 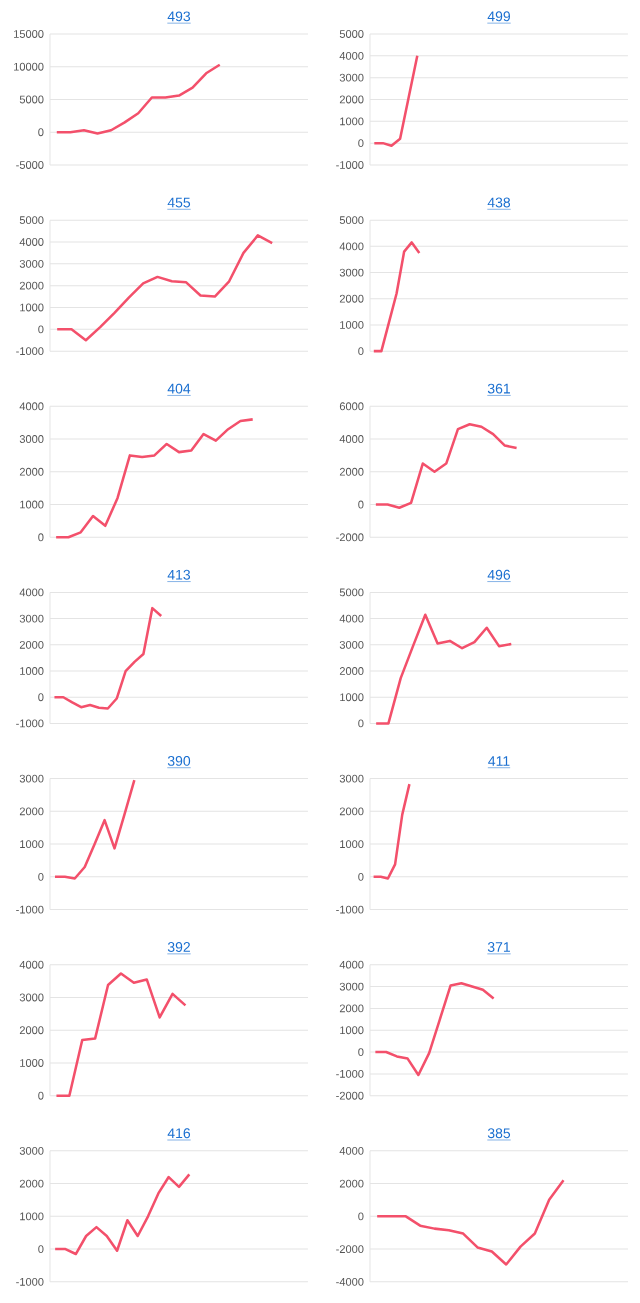 What do you see at coordinates (499, 761) in the screenshot?
I see `chart-title: 411` at bounding box center [499, 761].